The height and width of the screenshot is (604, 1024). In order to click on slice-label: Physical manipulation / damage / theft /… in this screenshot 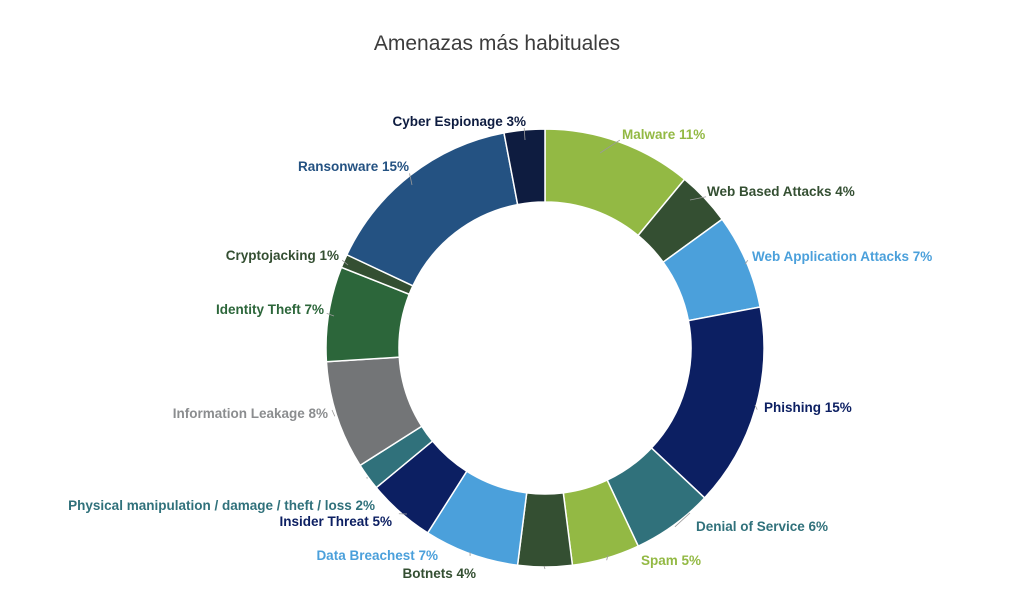, I will do `click(221, 505)`.